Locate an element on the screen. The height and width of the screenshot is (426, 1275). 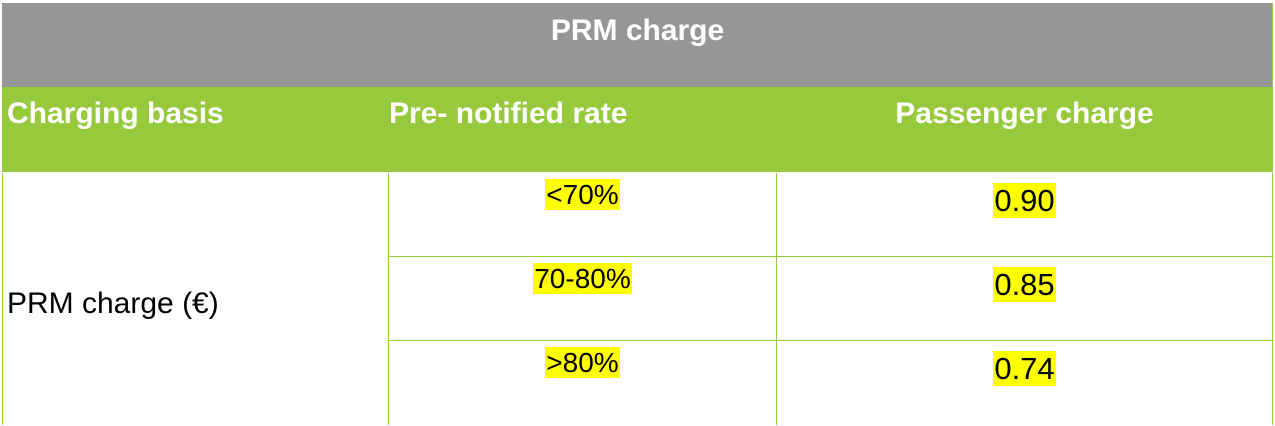
rate-cell: 70-80% is located at coordinates (582, 298).